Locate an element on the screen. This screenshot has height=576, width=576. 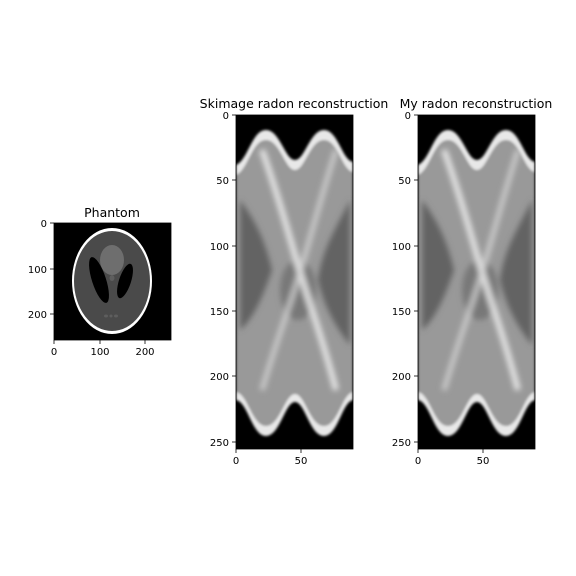
phantom-title: Phantom is located at coordinates (112, 212).